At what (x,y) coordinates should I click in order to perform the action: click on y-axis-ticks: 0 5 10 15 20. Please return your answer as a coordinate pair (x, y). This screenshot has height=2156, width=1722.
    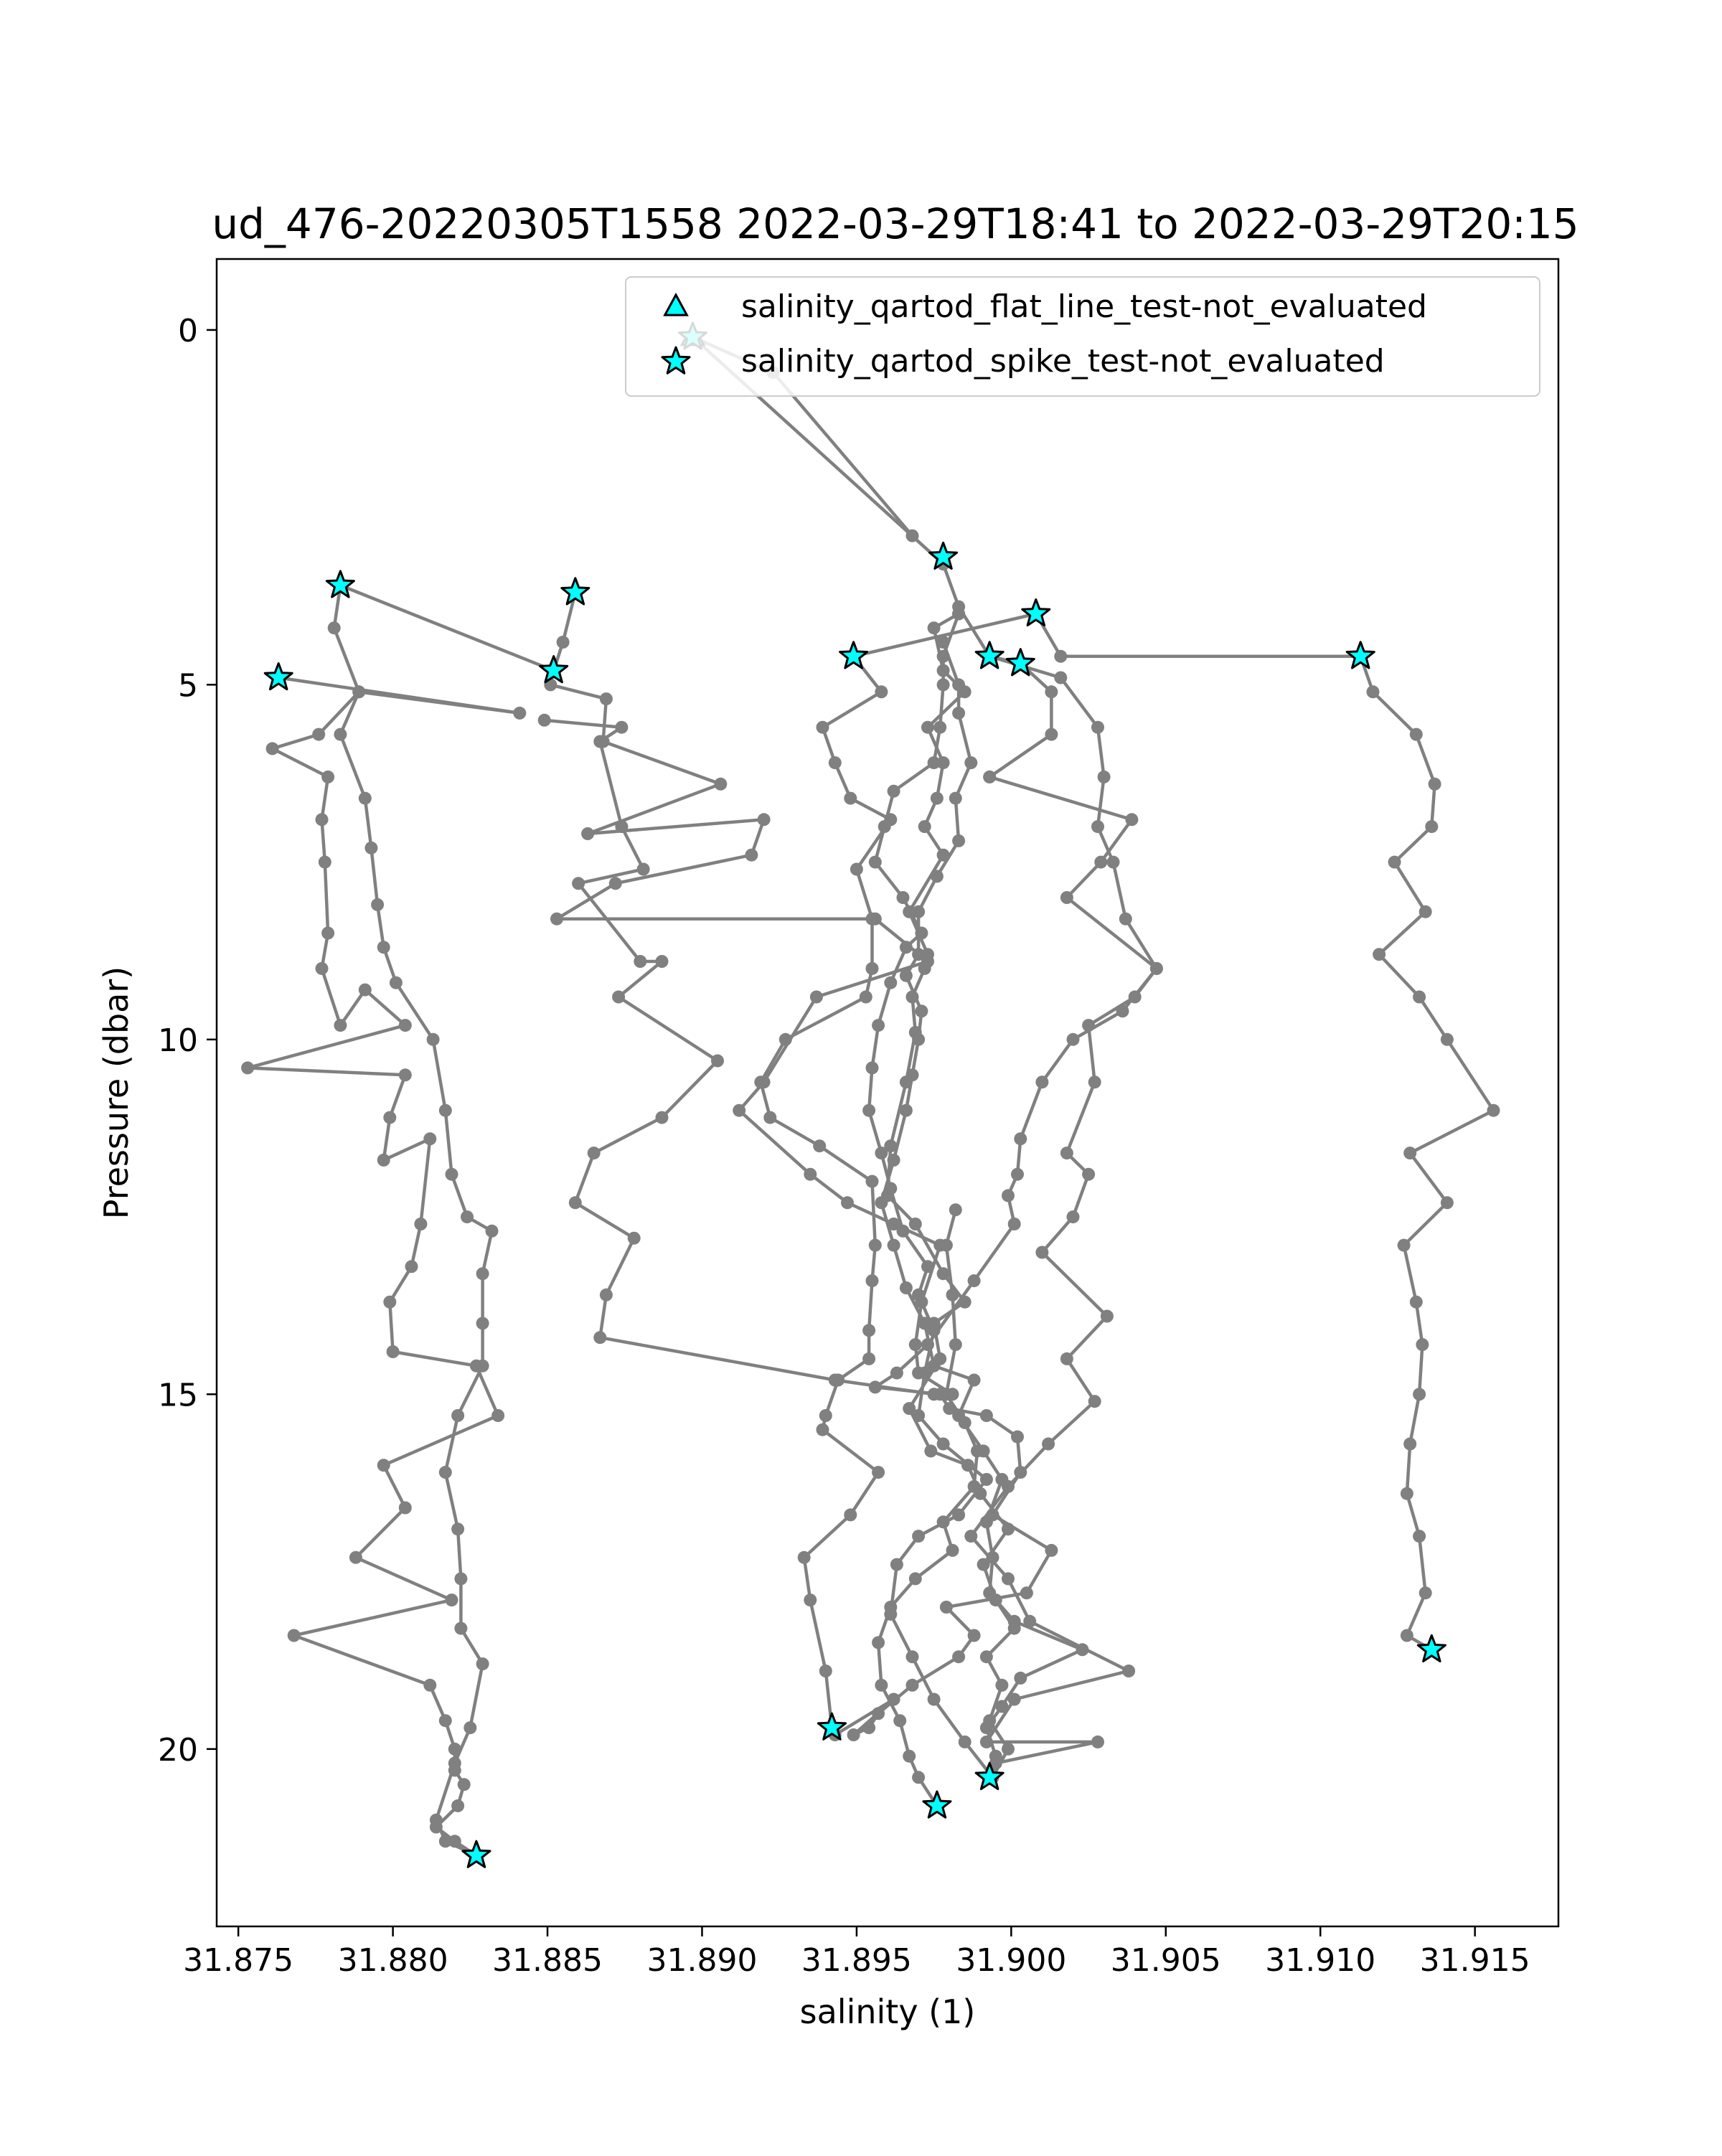
    Looking at the image, I should click on (188, 1041).